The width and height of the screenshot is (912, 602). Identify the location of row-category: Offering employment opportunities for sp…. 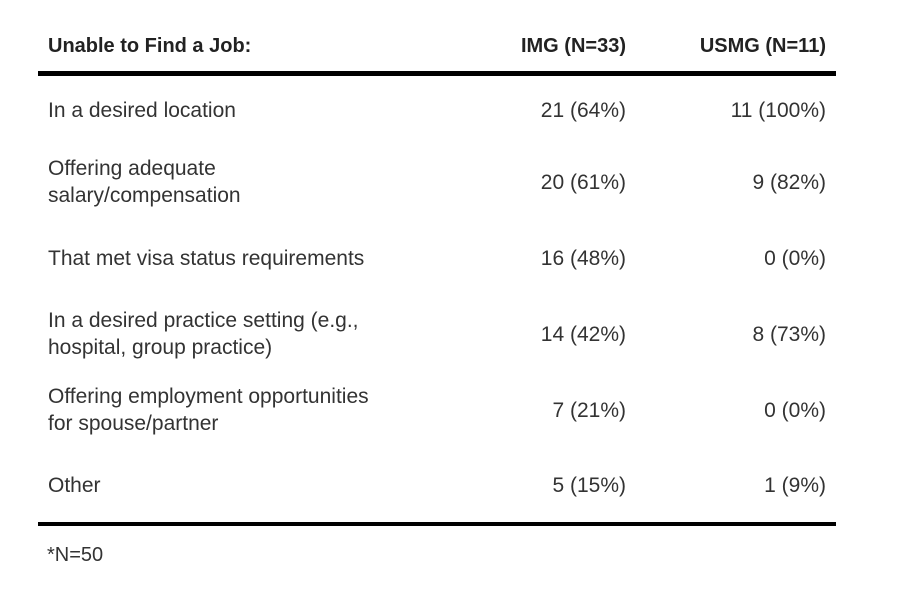
(257, 410).